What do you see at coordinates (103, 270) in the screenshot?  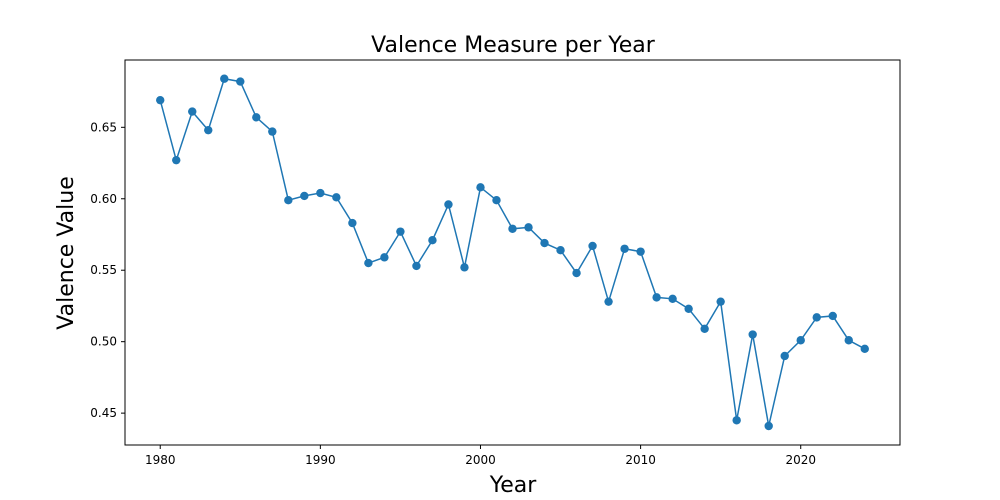 I see `y-tick-label: 0.55` at bounding box center [103, 270].